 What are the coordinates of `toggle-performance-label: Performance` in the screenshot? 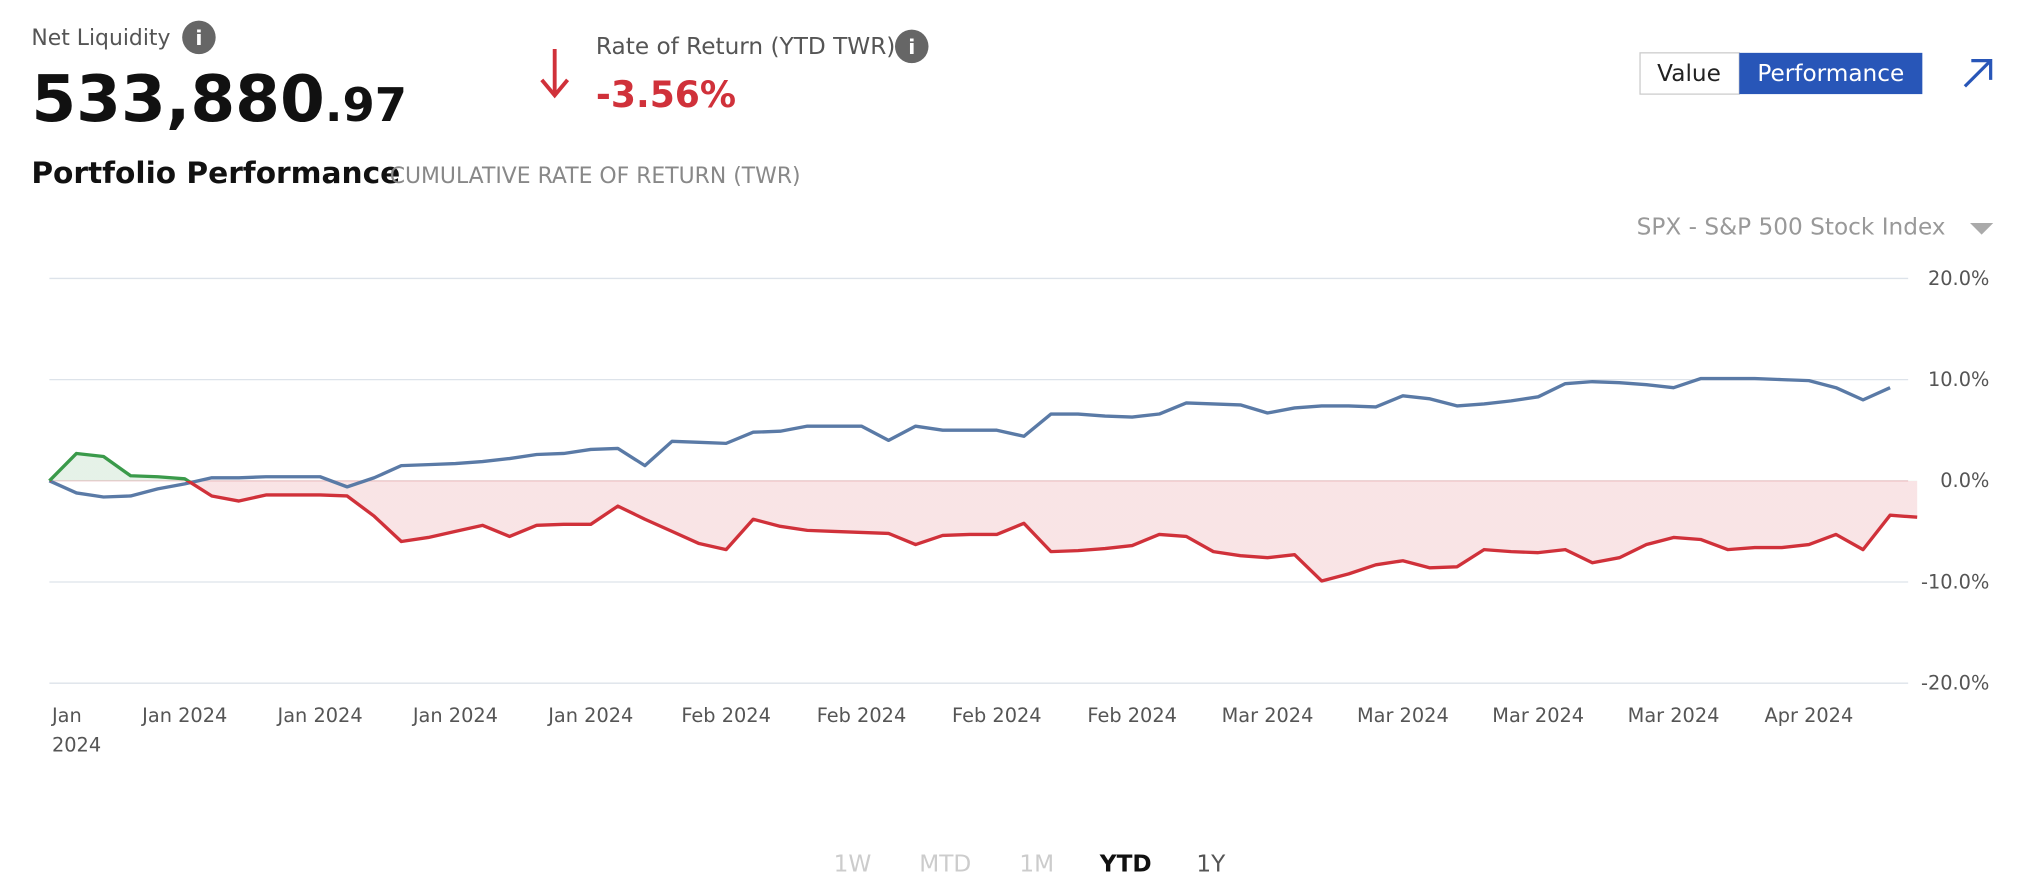 It's located at (1830, 73).